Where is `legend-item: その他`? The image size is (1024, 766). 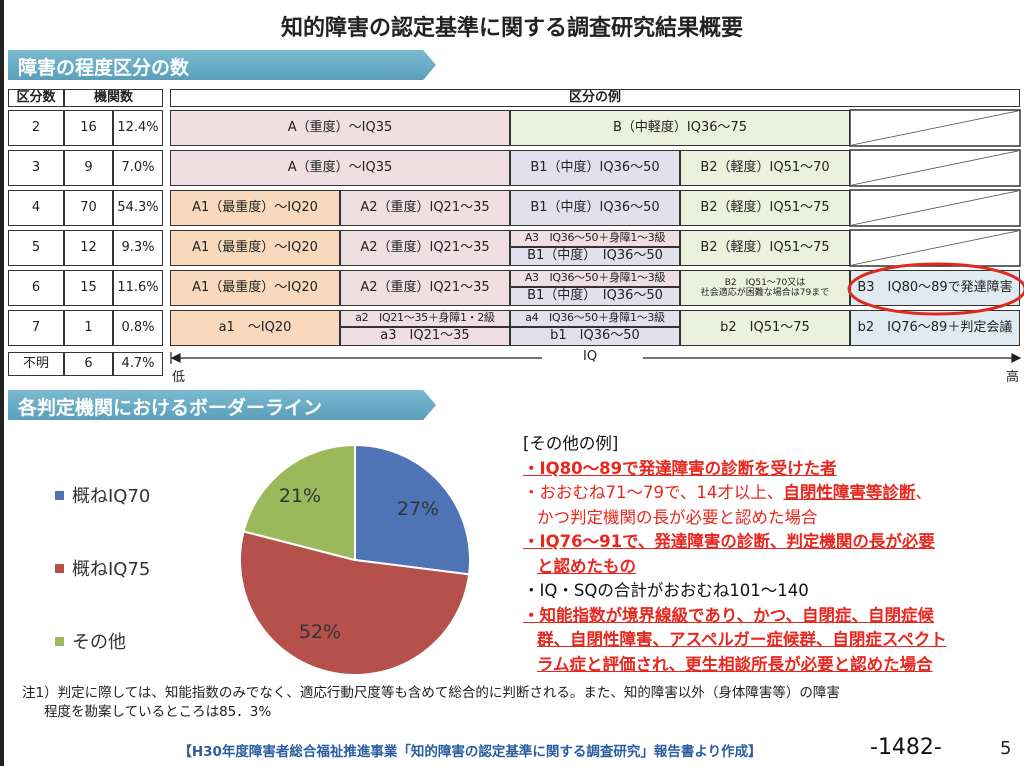
legend-item: その他 is located at coordinates (102, 641).